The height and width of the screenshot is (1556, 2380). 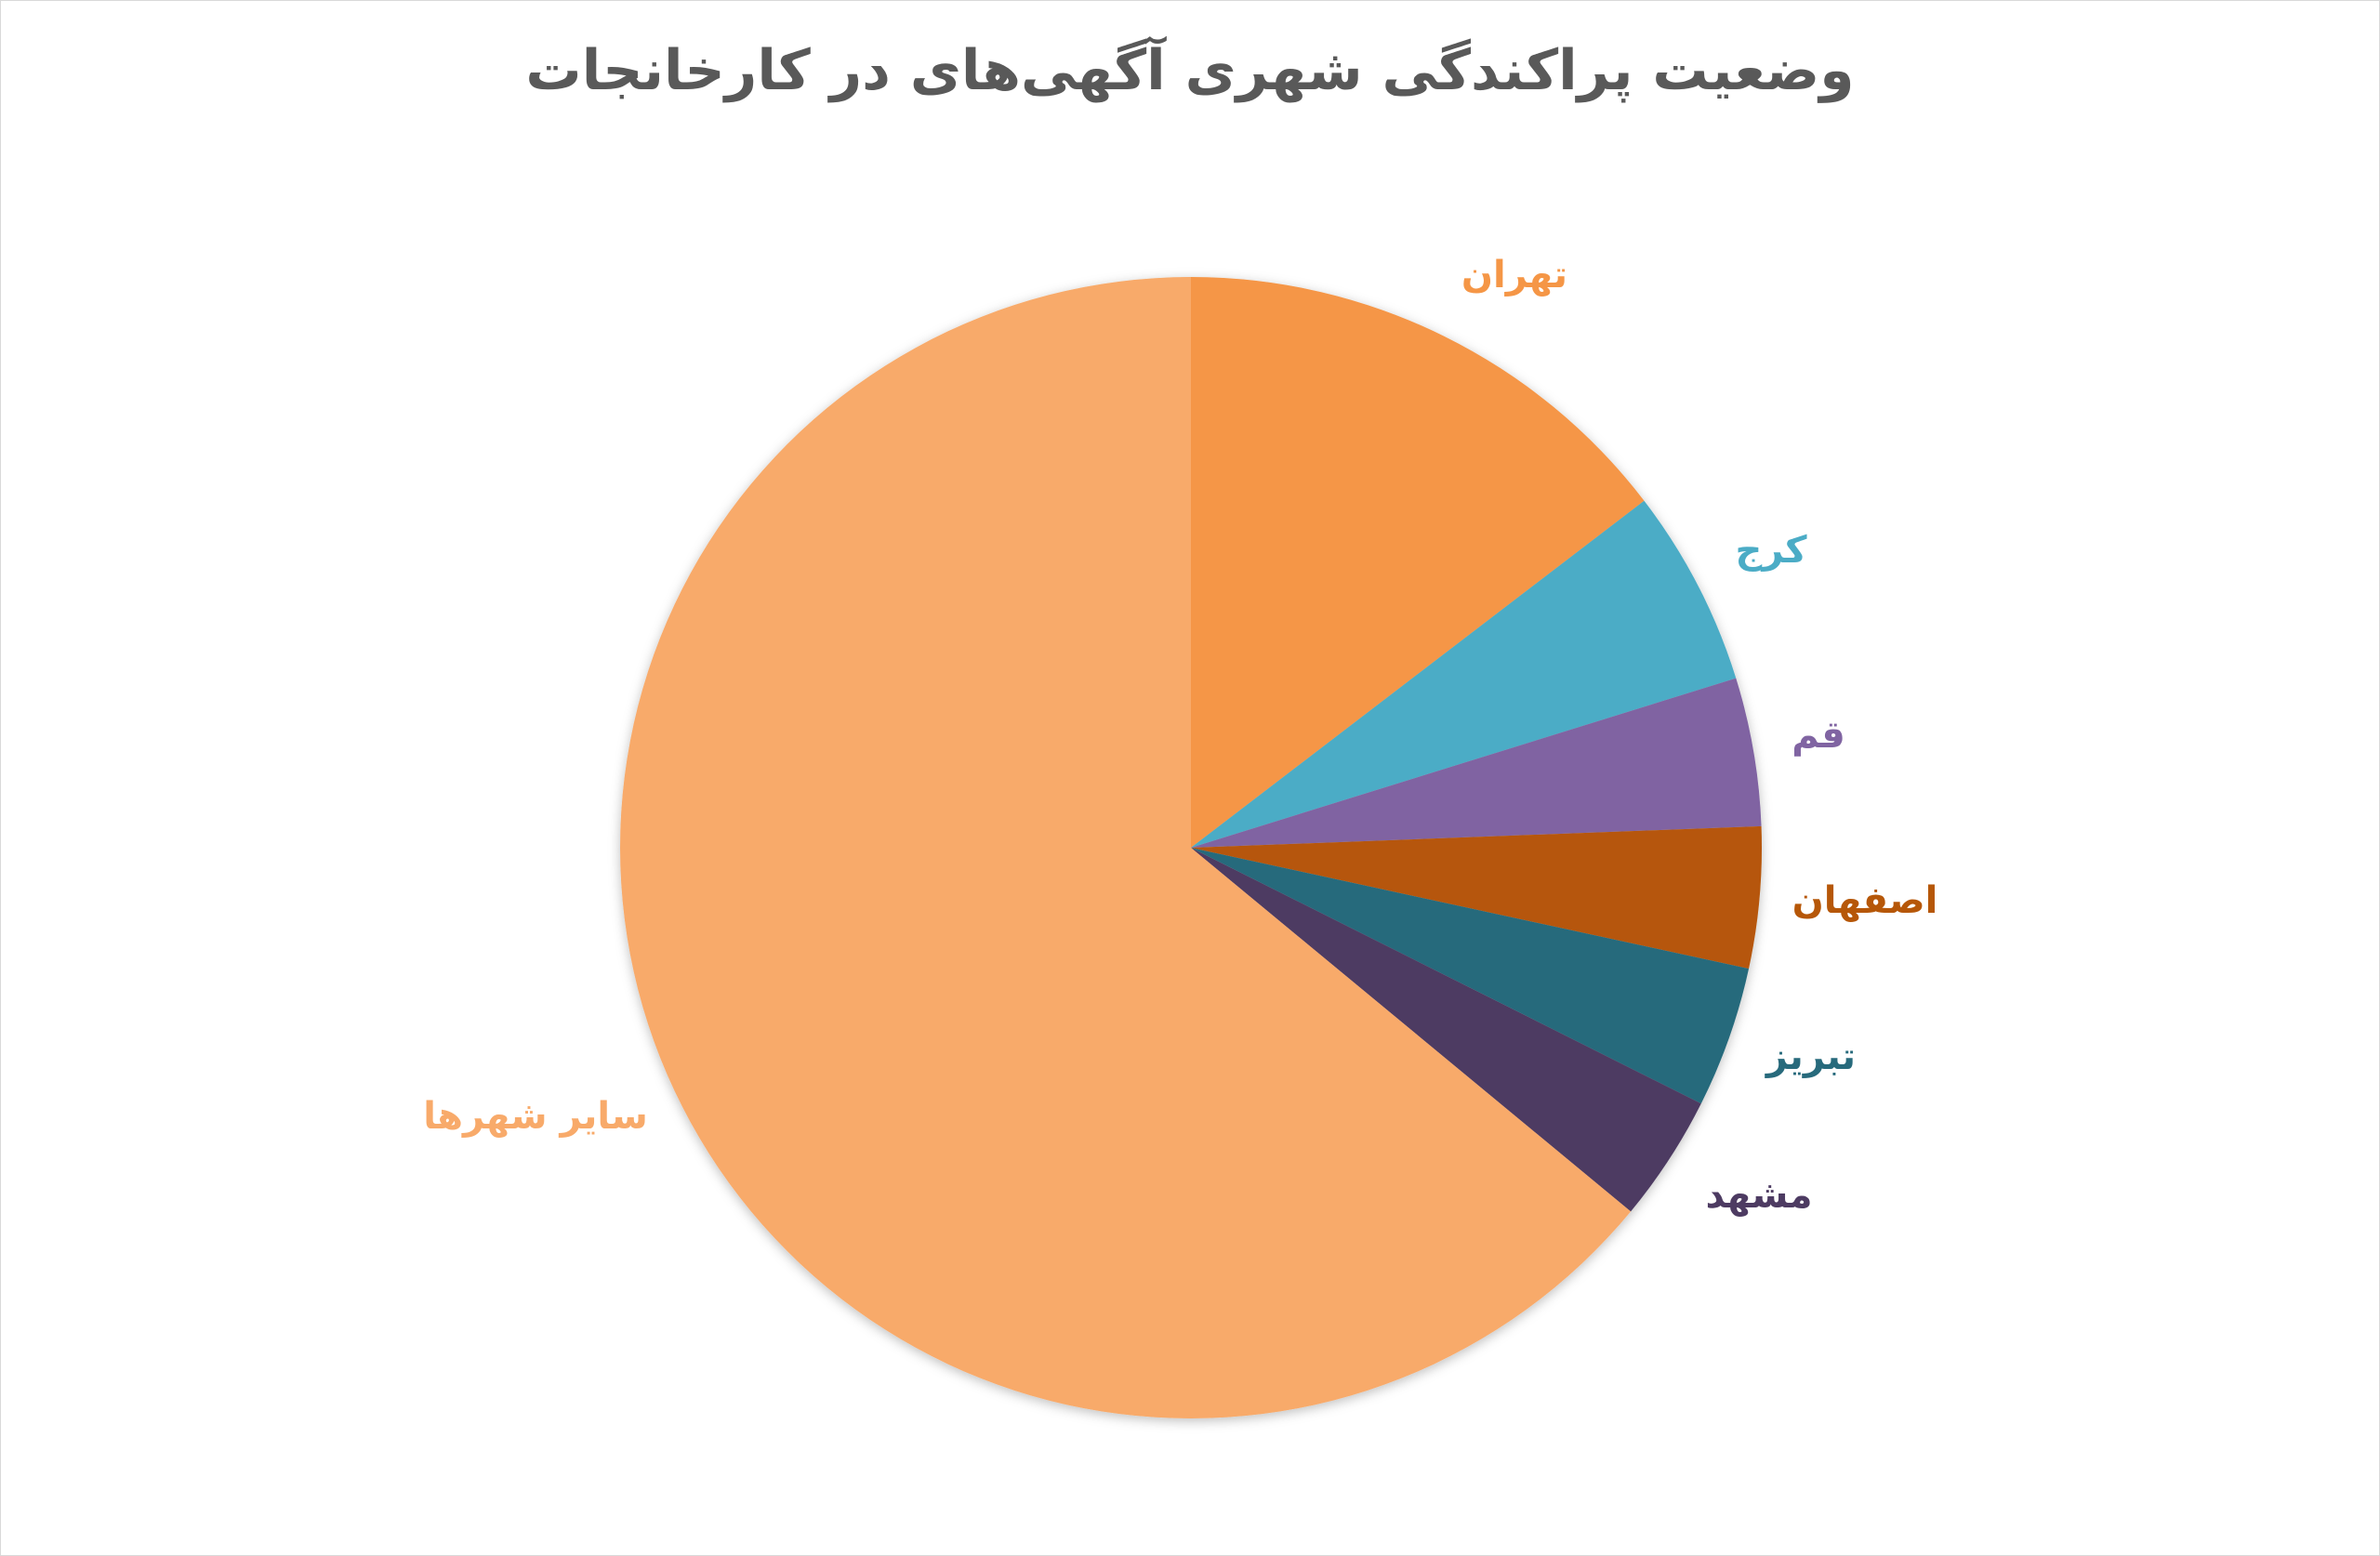 I want to click on data-label: تهران, so click(x=1514, y=275).